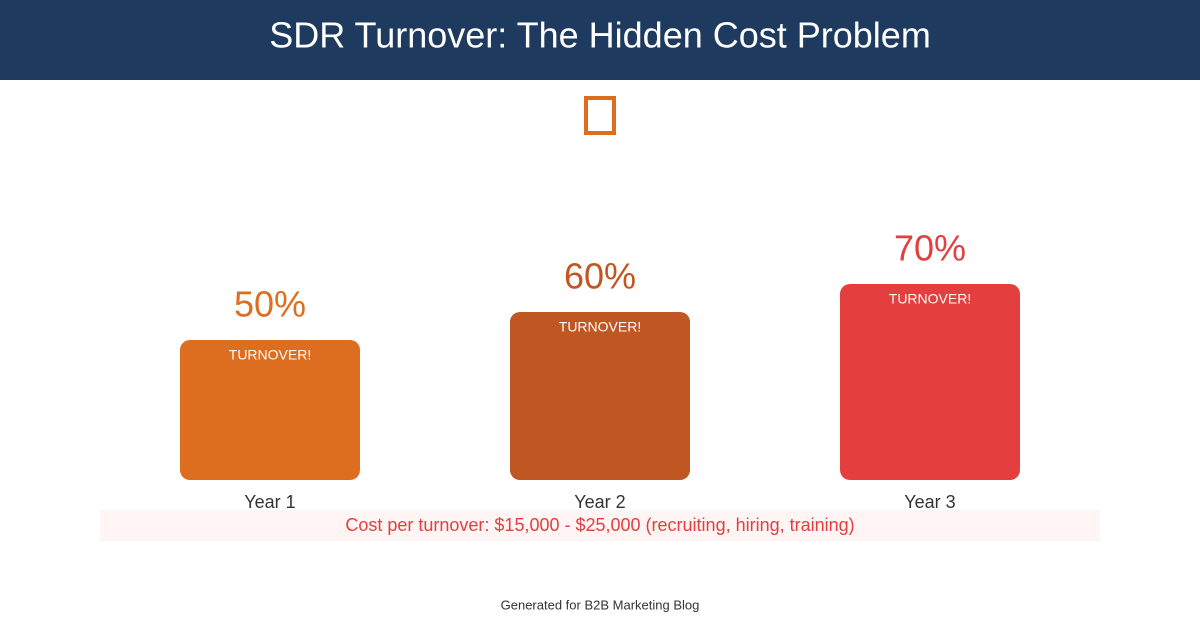 This screenshot has height=630, width=1200. Describe the element at coordinates (270, 304) in the screenshot. I see `value-label: 50%` at that location.